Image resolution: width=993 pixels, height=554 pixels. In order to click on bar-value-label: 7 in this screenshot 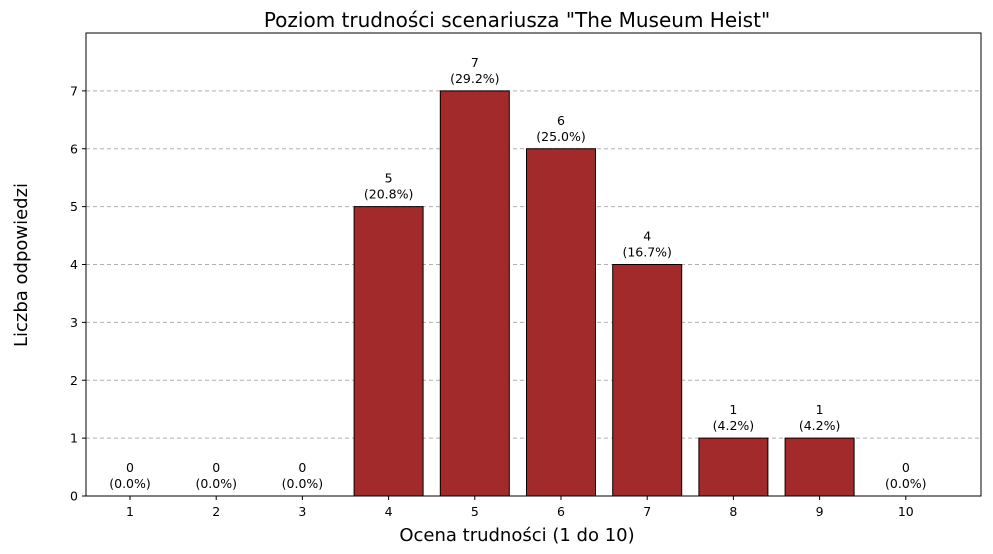, I will do `click(475, 62)`.